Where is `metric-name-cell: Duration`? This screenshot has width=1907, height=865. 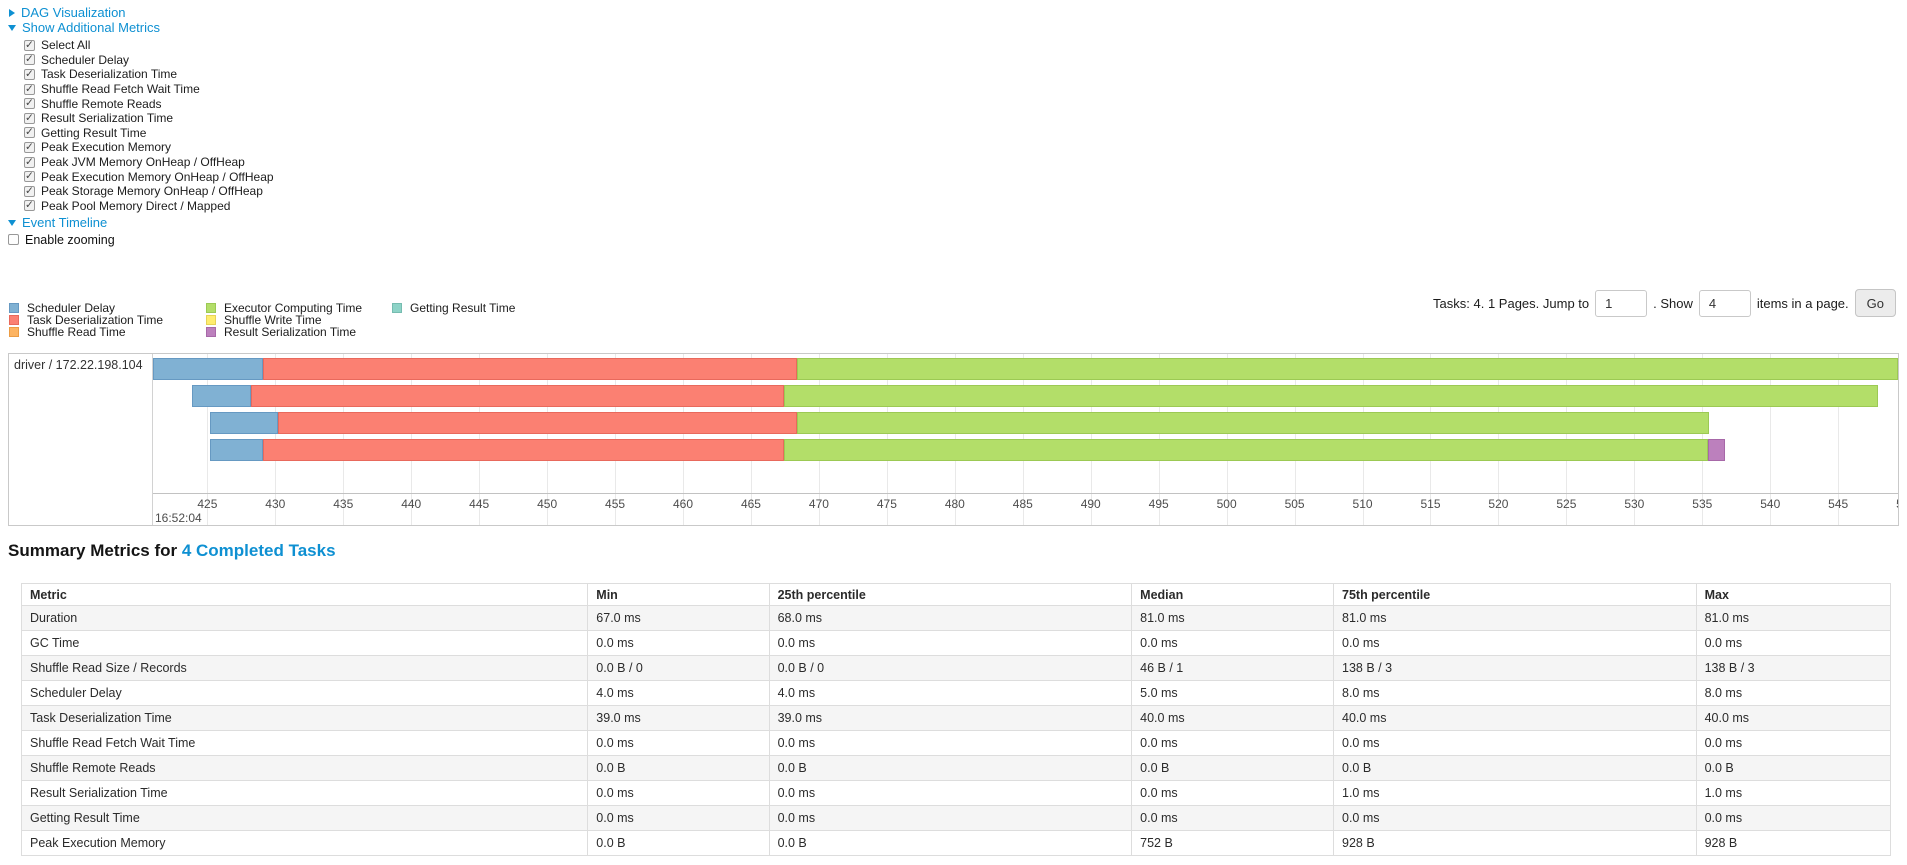 metric-name-cell: Duration is located at coordinates (304, 618).